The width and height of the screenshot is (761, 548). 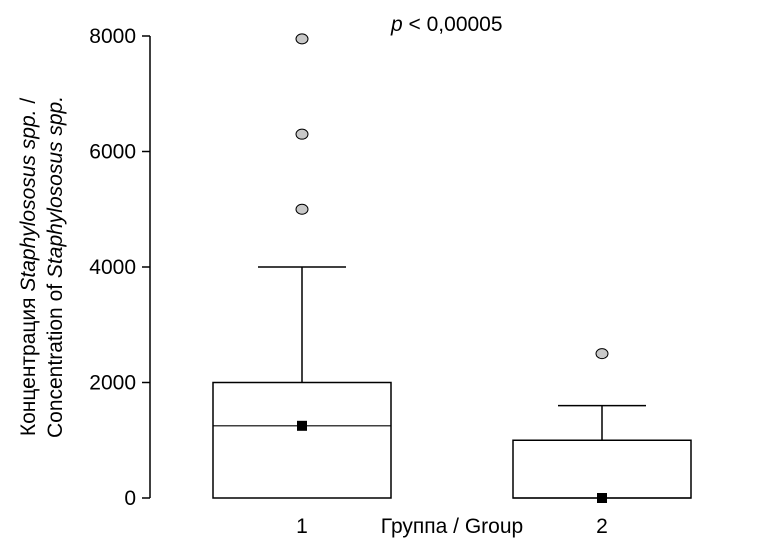 What do you see at coordinates (130, 498) in the screenshot?
I see `y-tick-label: 0` at bounding box center [130, 498].